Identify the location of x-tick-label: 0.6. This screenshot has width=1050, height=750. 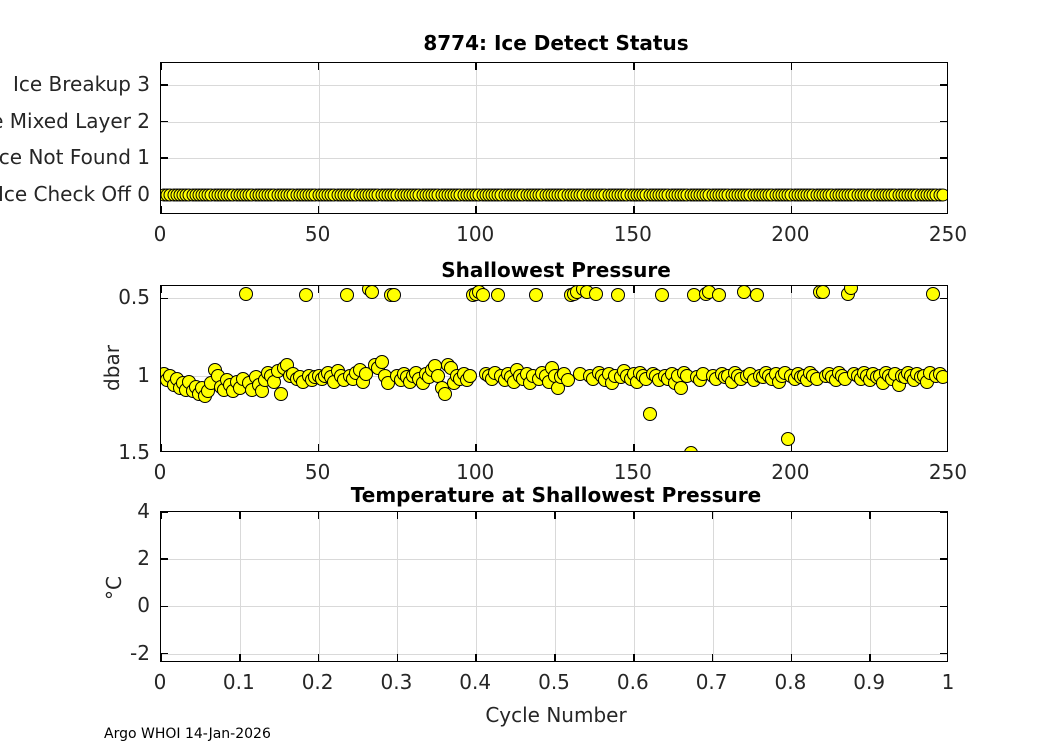
(632, 682).